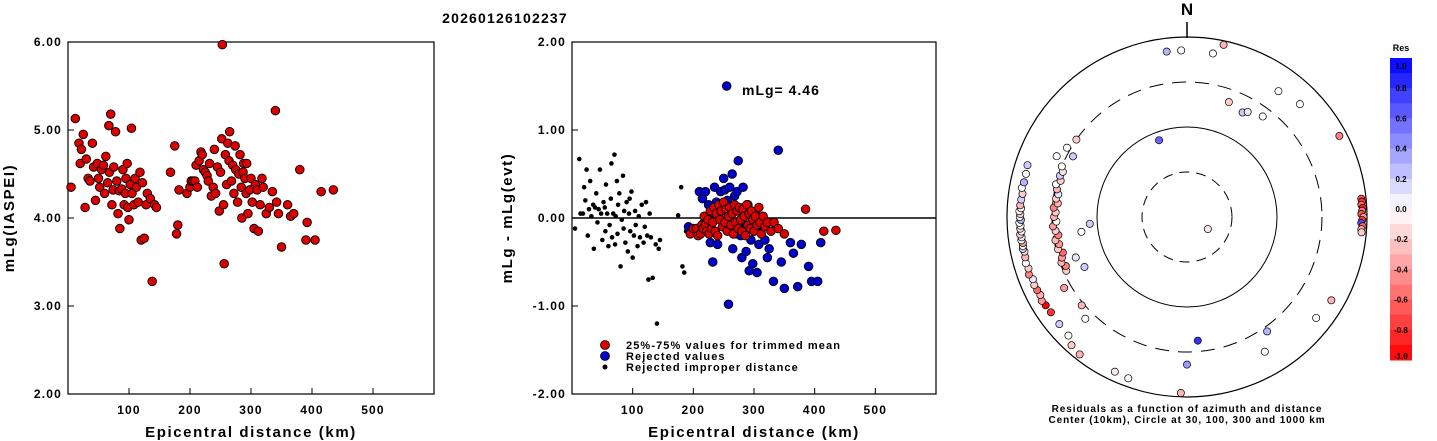 This screenshot has height=441, width=1437. Describe the element at coordinates (251, 432) in the screenshot. I see `left-x-axis-title: Epicentral distance (km)` at that location.